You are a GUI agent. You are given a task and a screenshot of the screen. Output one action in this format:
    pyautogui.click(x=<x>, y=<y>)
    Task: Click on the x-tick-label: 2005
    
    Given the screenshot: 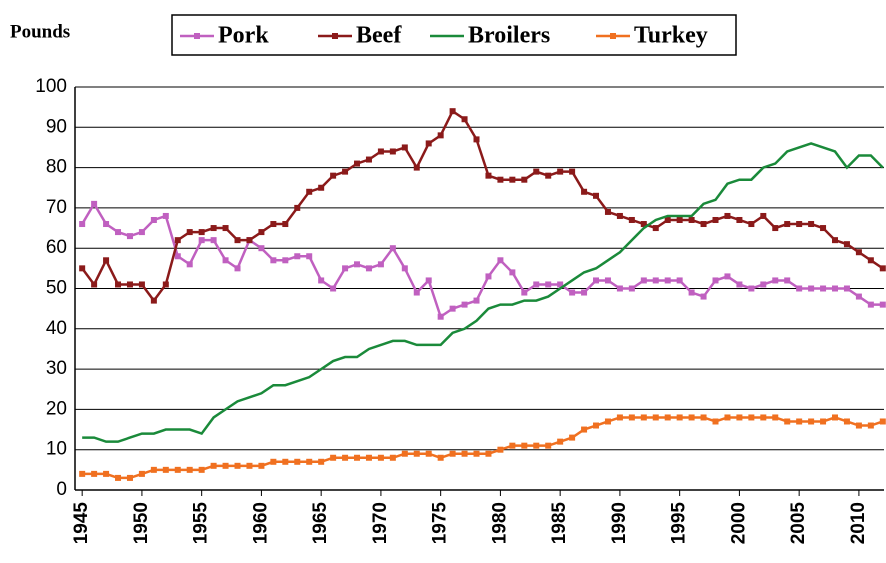 What is the action you would take?
    pyautogui.click(x=798, y=523)
    